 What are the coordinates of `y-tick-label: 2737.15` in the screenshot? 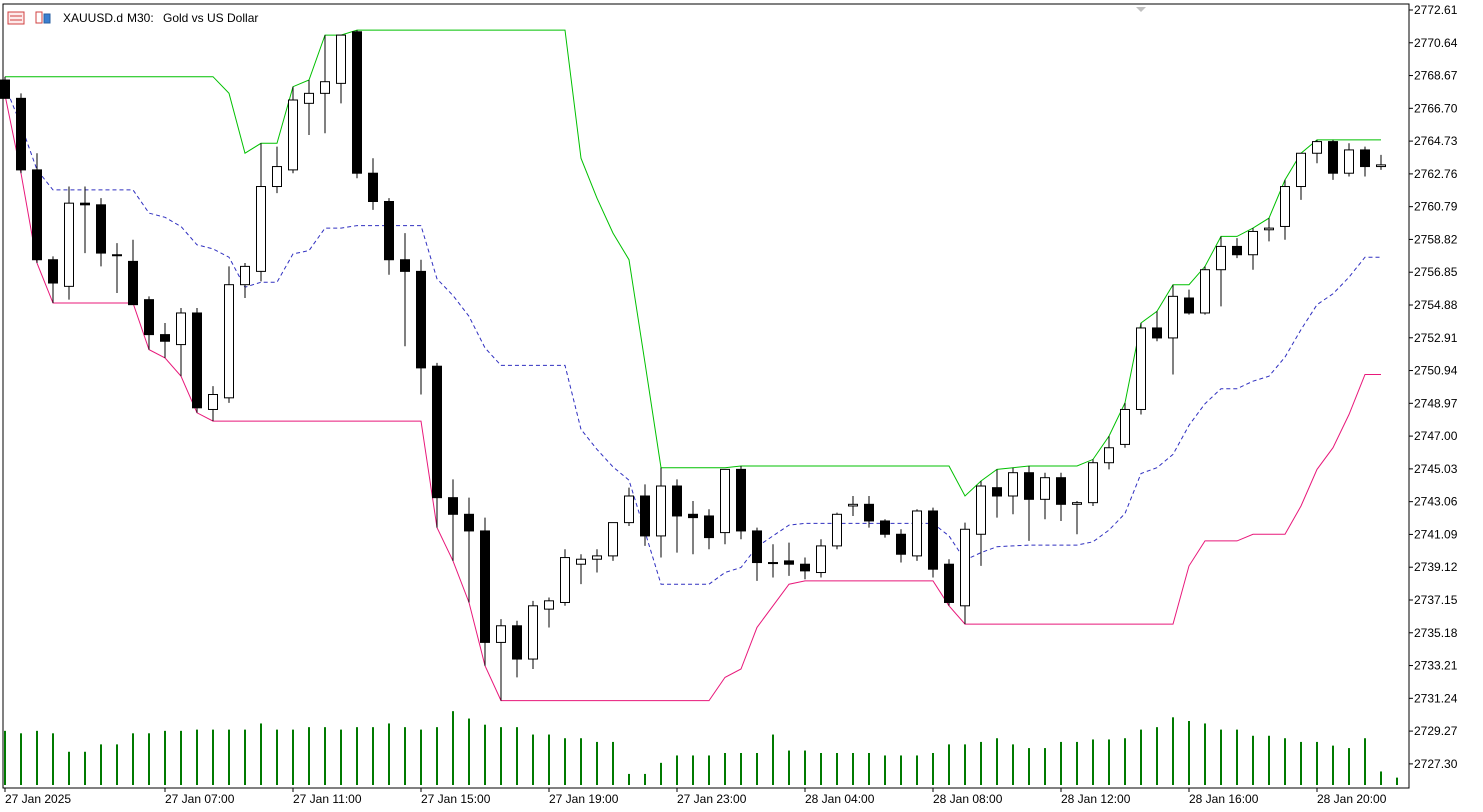 It's located at (1436, 600).